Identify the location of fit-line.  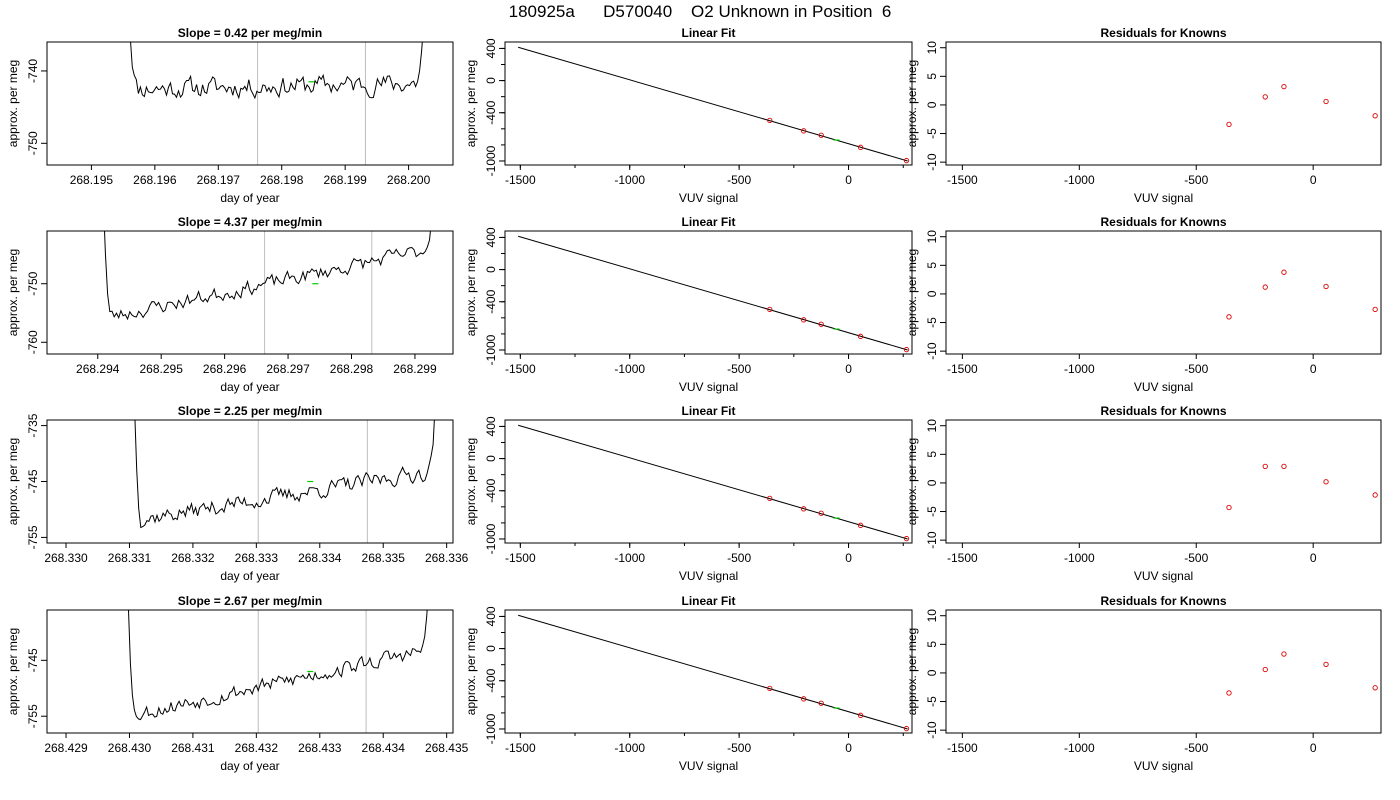
(712, 104).